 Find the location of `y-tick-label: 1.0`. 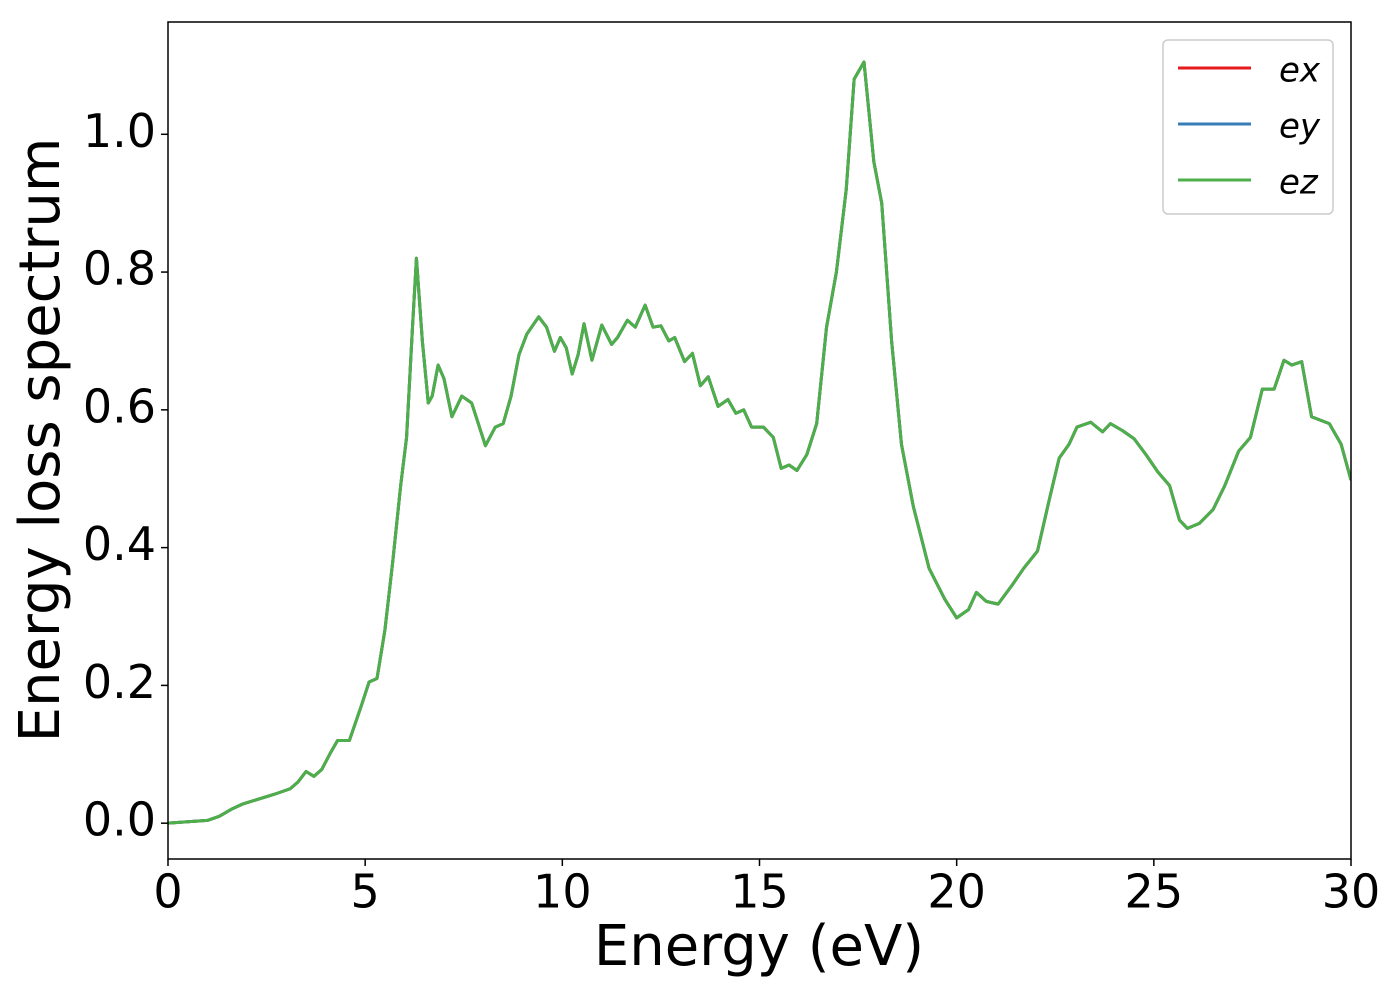

y-tick-label: 1.0 is located at coordinates (119, 131).